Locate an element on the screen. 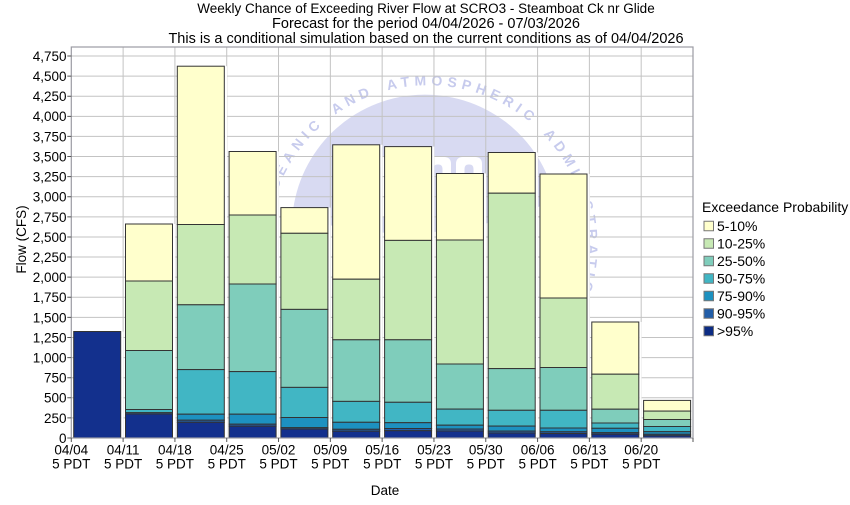  svg-text: 05/09 is located at coordinates (330, 450).